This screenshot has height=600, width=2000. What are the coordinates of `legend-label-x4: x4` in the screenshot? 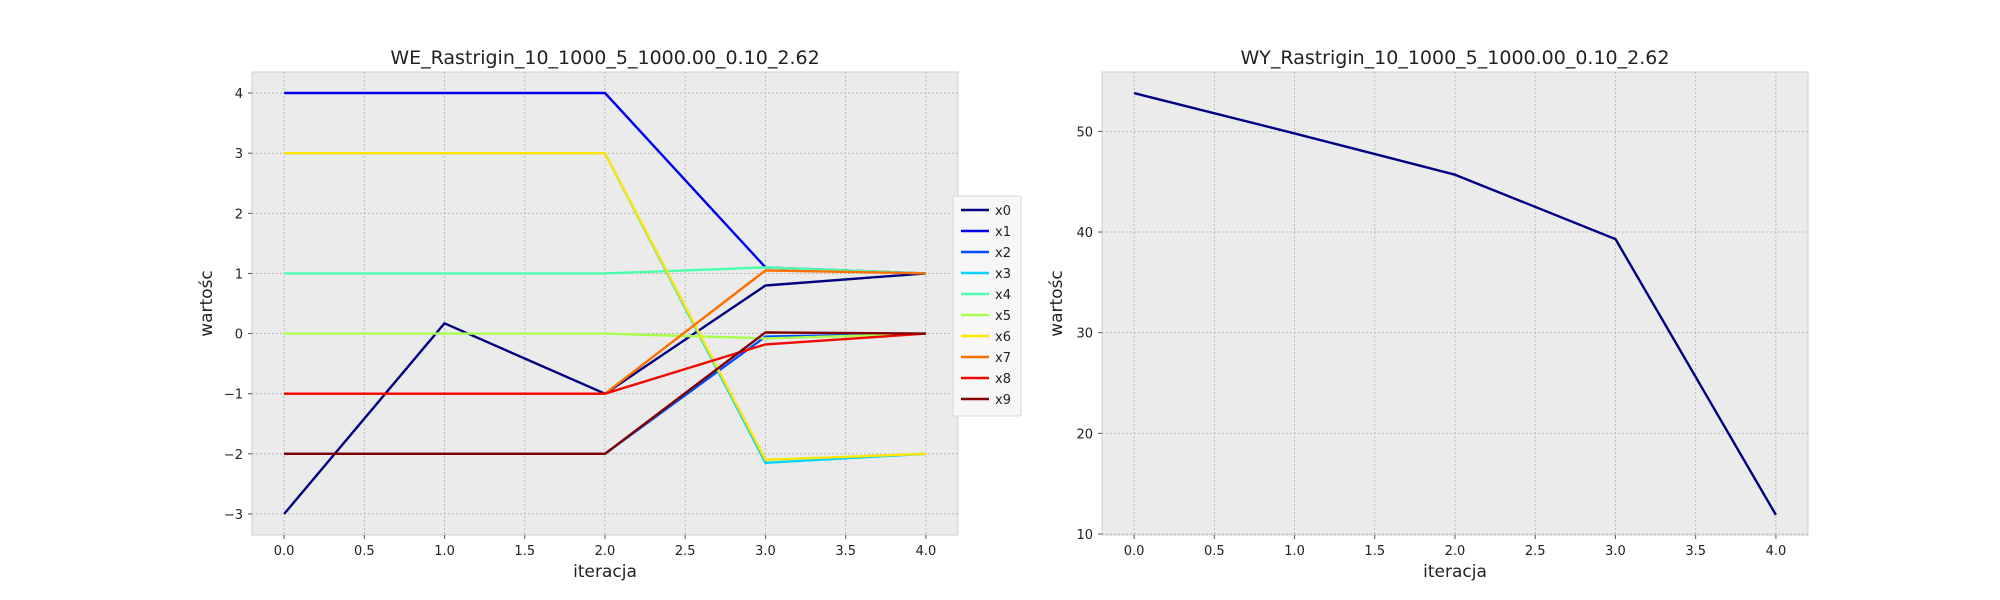 It's located at (1003, 295).